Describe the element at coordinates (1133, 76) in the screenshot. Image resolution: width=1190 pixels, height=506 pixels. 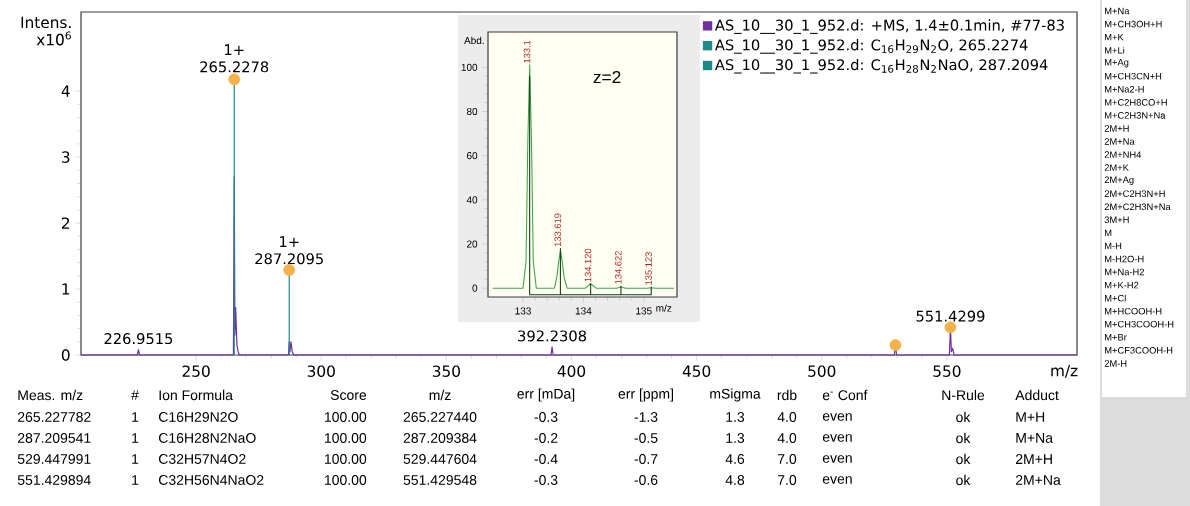
I see `text: M+CH3CN+H` at that location.